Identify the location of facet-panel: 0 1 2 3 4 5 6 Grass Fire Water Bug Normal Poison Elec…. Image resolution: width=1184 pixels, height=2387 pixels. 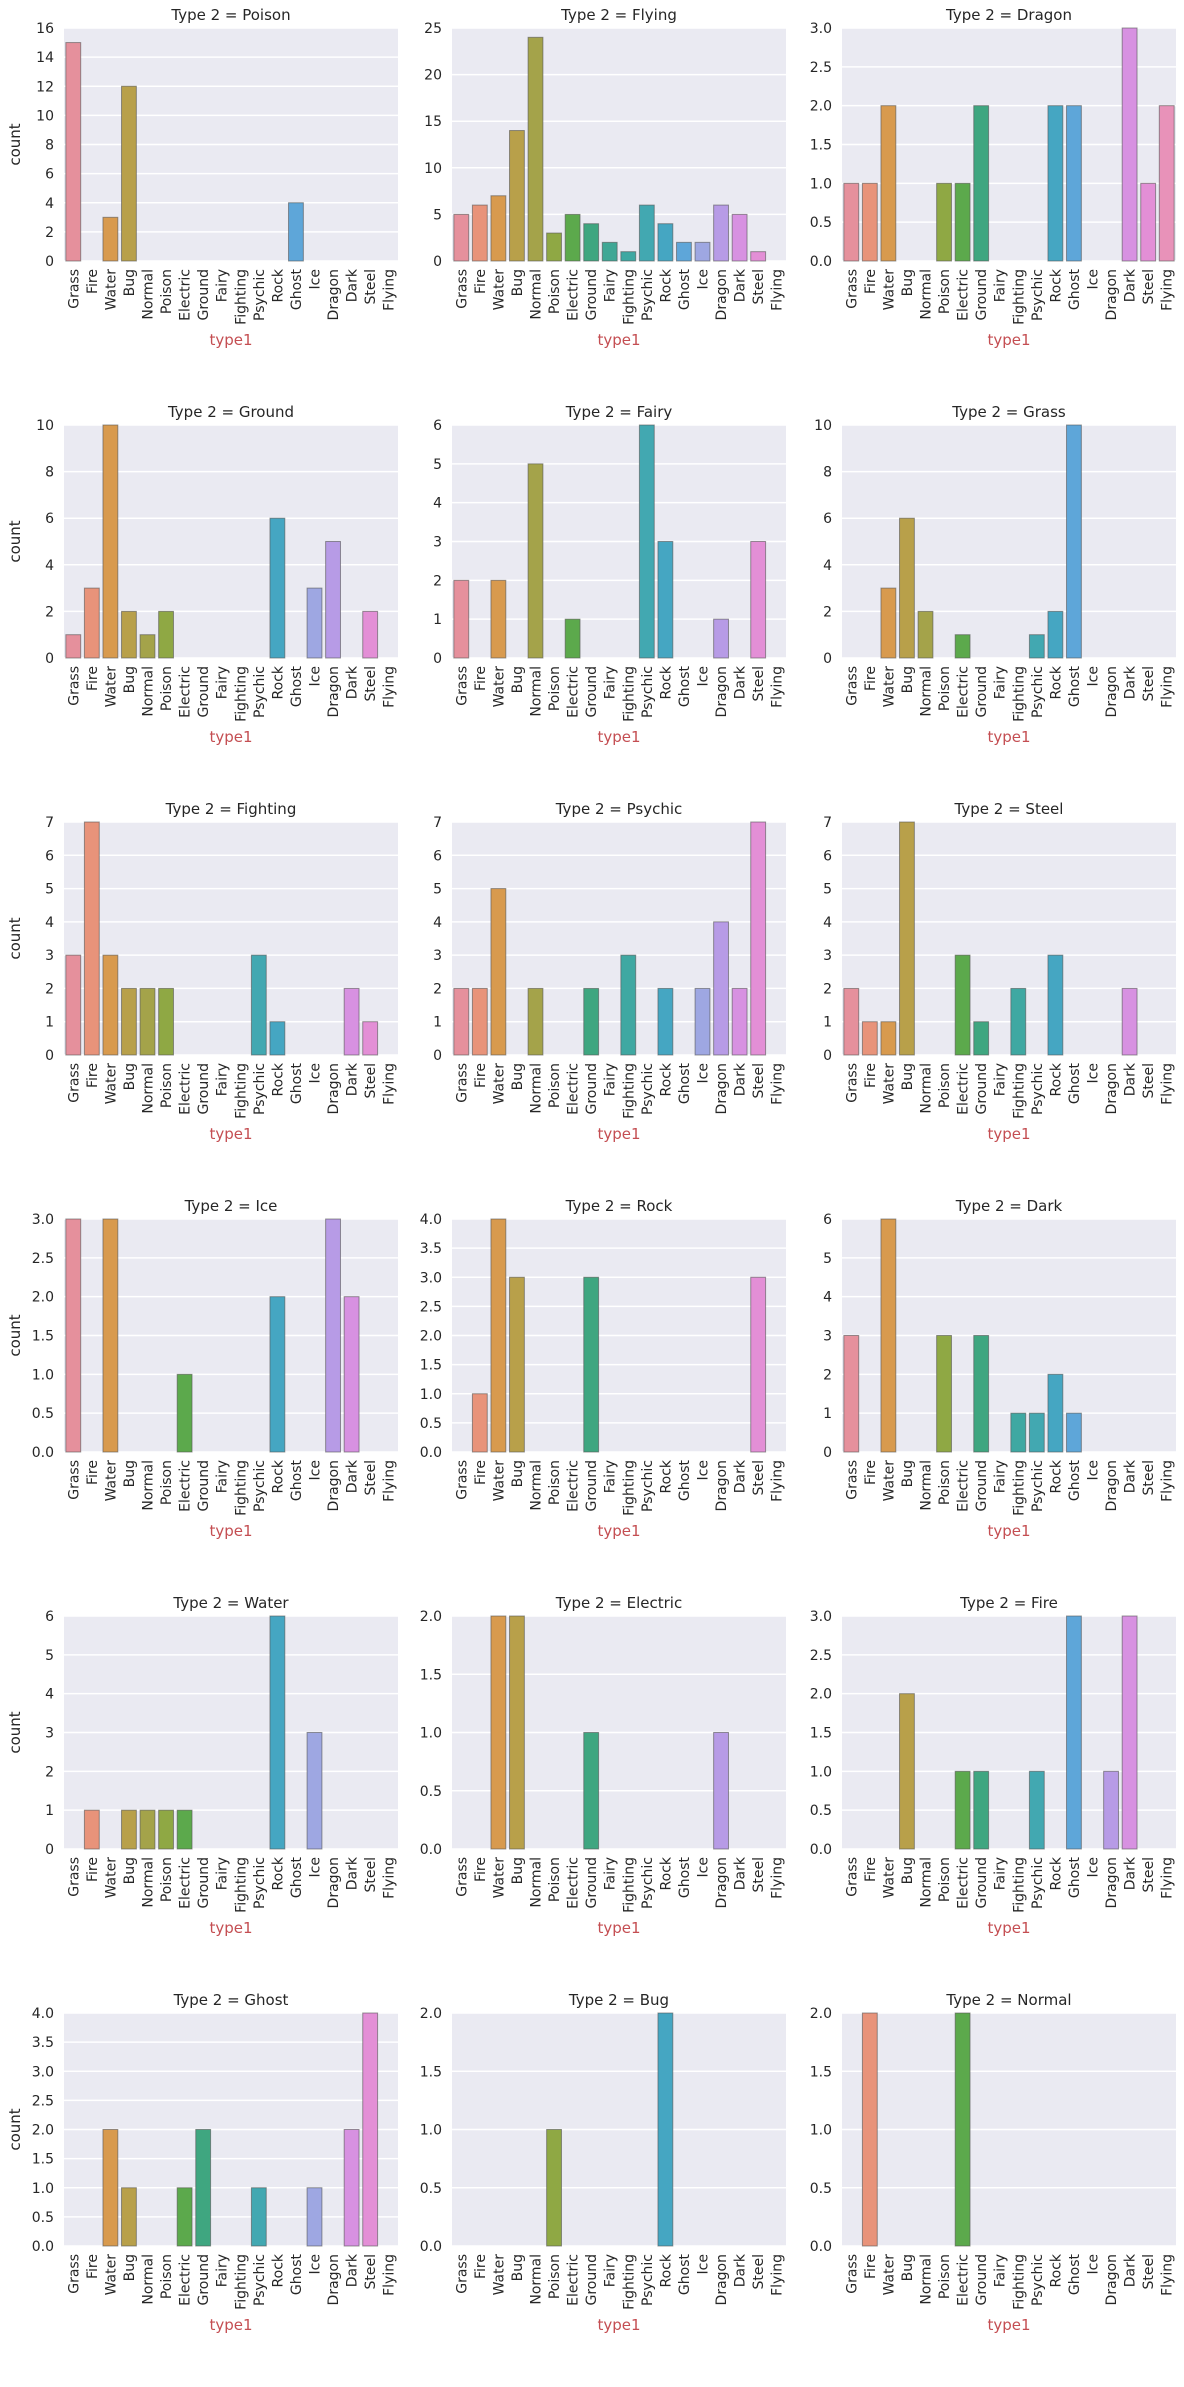
(609, 574).